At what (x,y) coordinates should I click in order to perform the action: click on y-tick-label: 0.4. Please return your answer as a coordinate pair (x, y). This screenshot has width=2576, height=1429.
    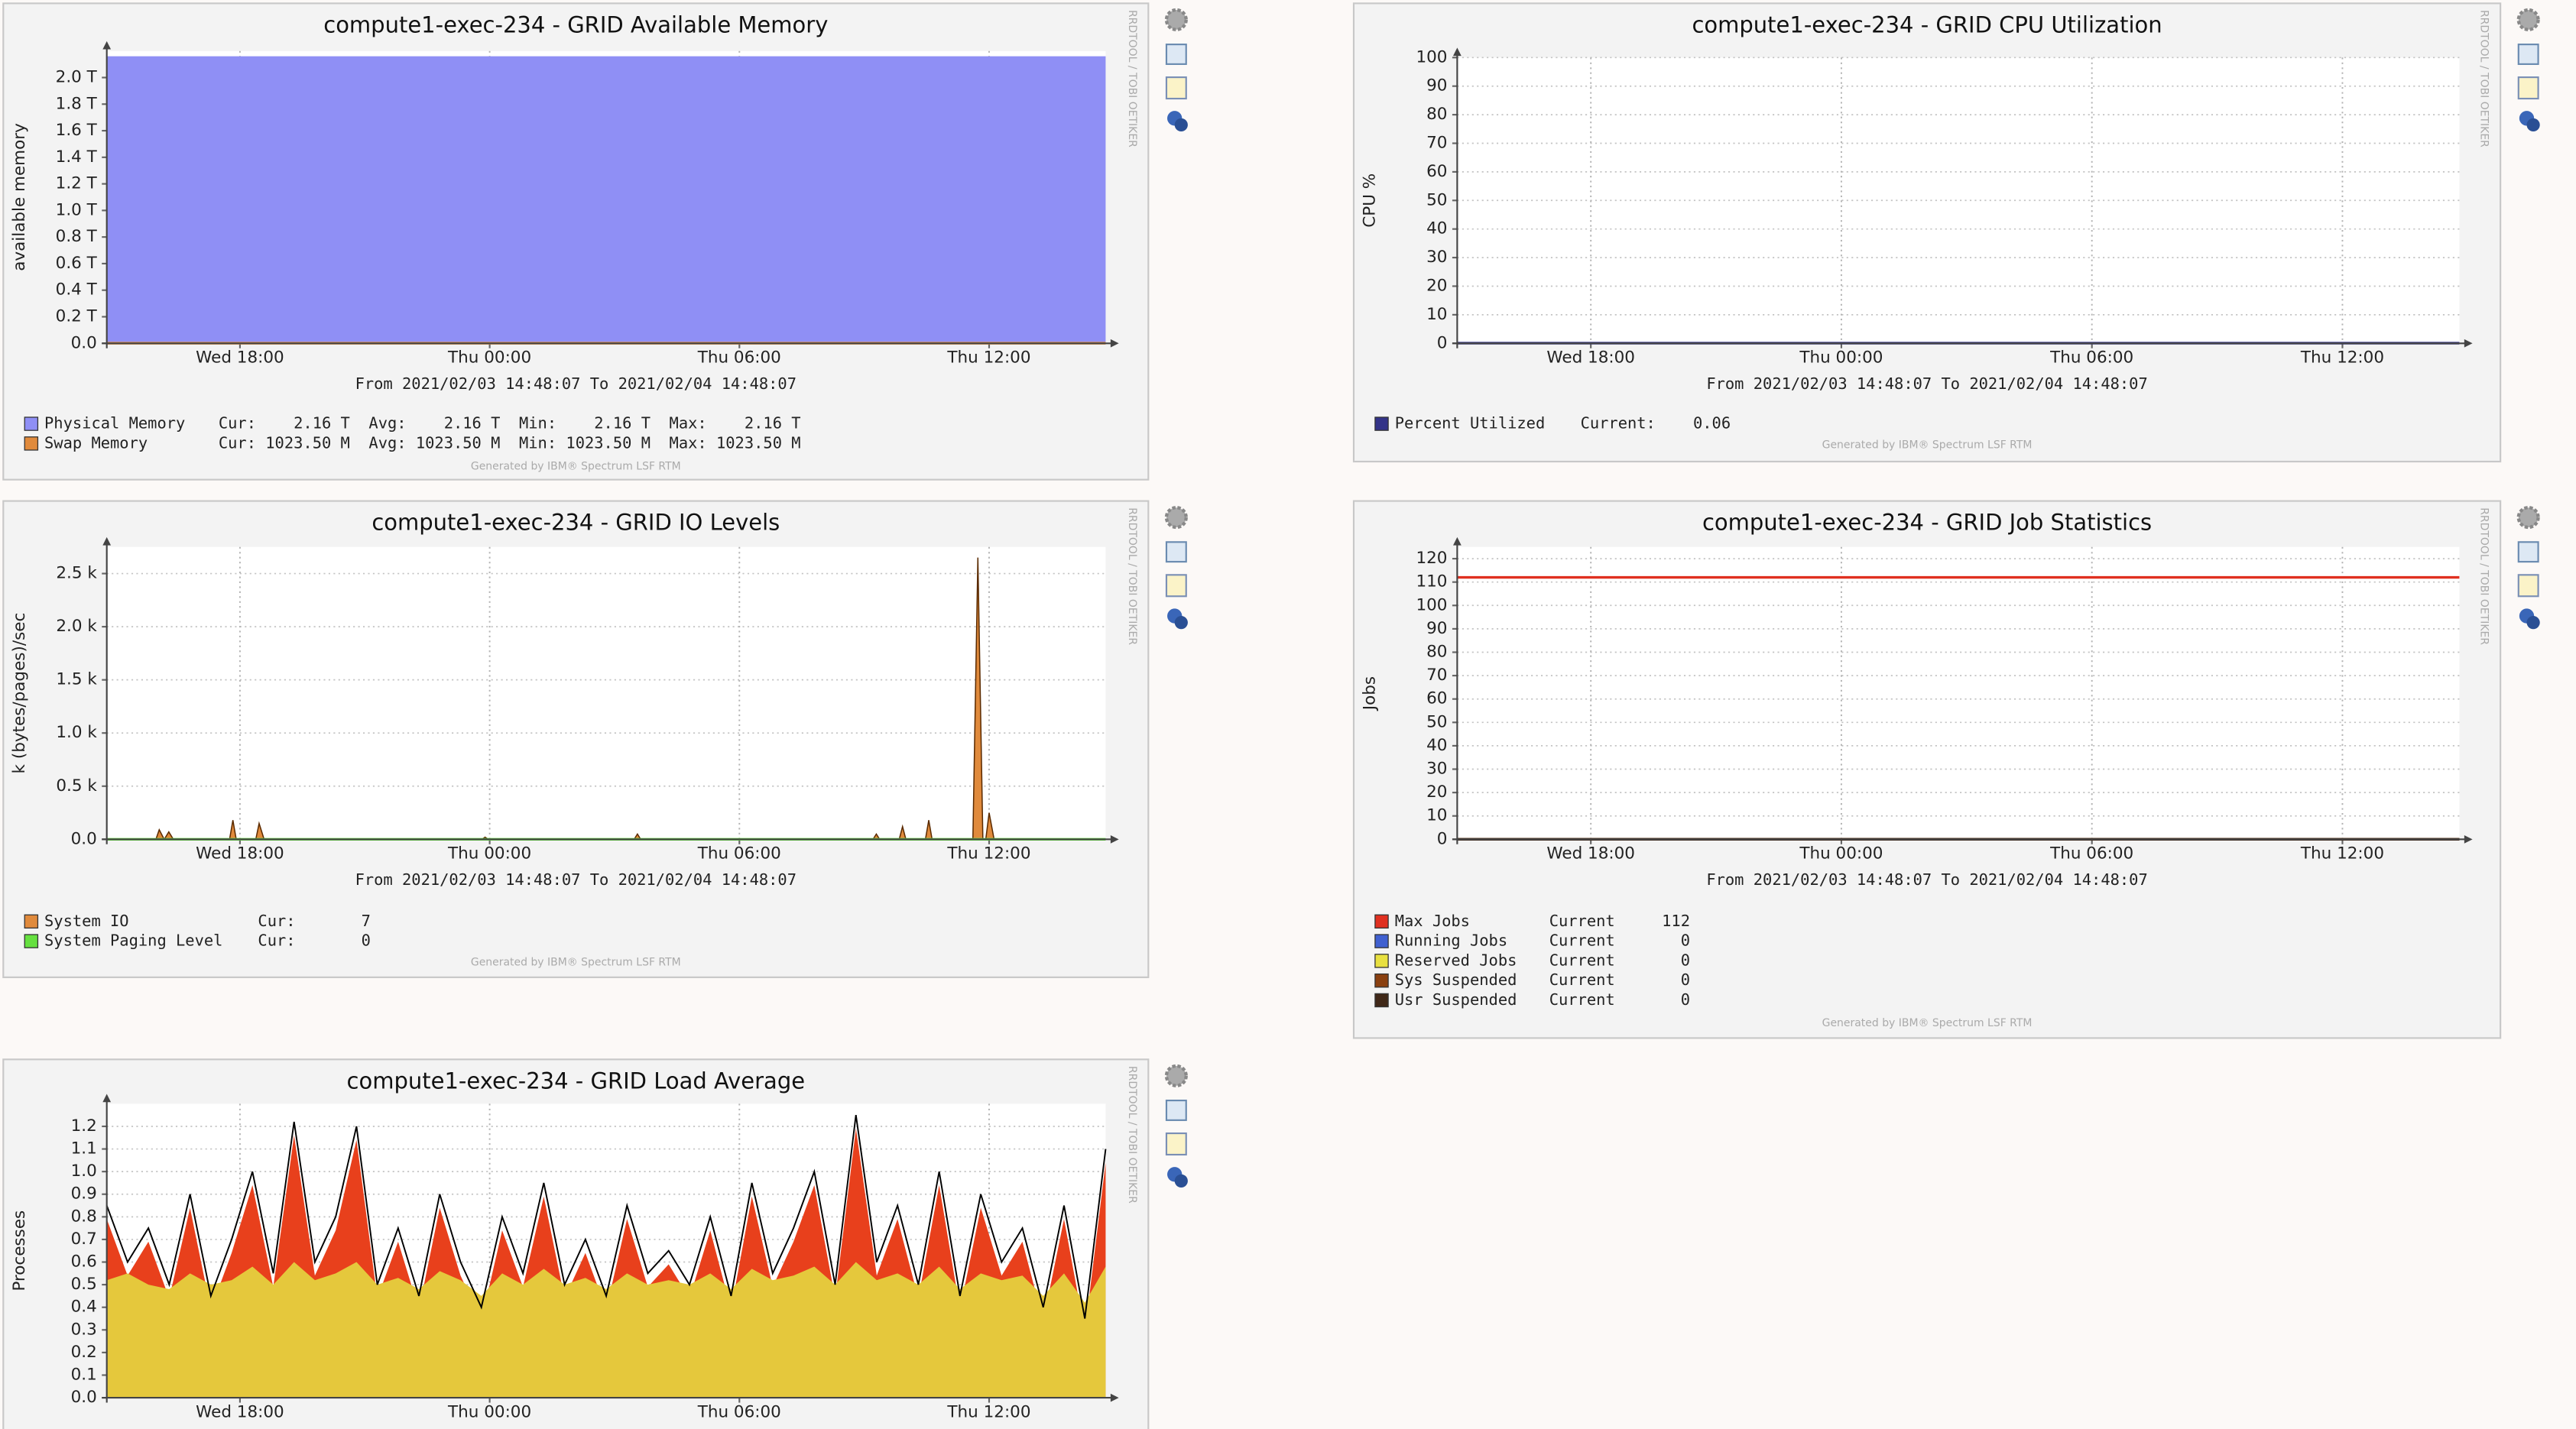
    Looking at the image, I should click on (84, 1307).